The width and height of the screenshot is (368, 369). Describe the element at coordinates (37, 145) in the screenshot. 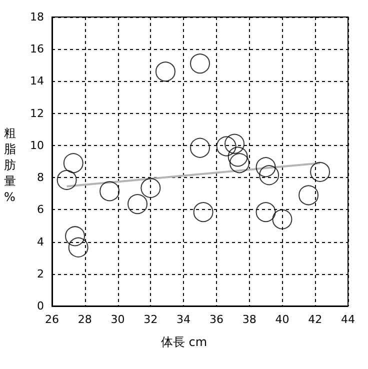

I see `y-tick-label: 10` at that location.